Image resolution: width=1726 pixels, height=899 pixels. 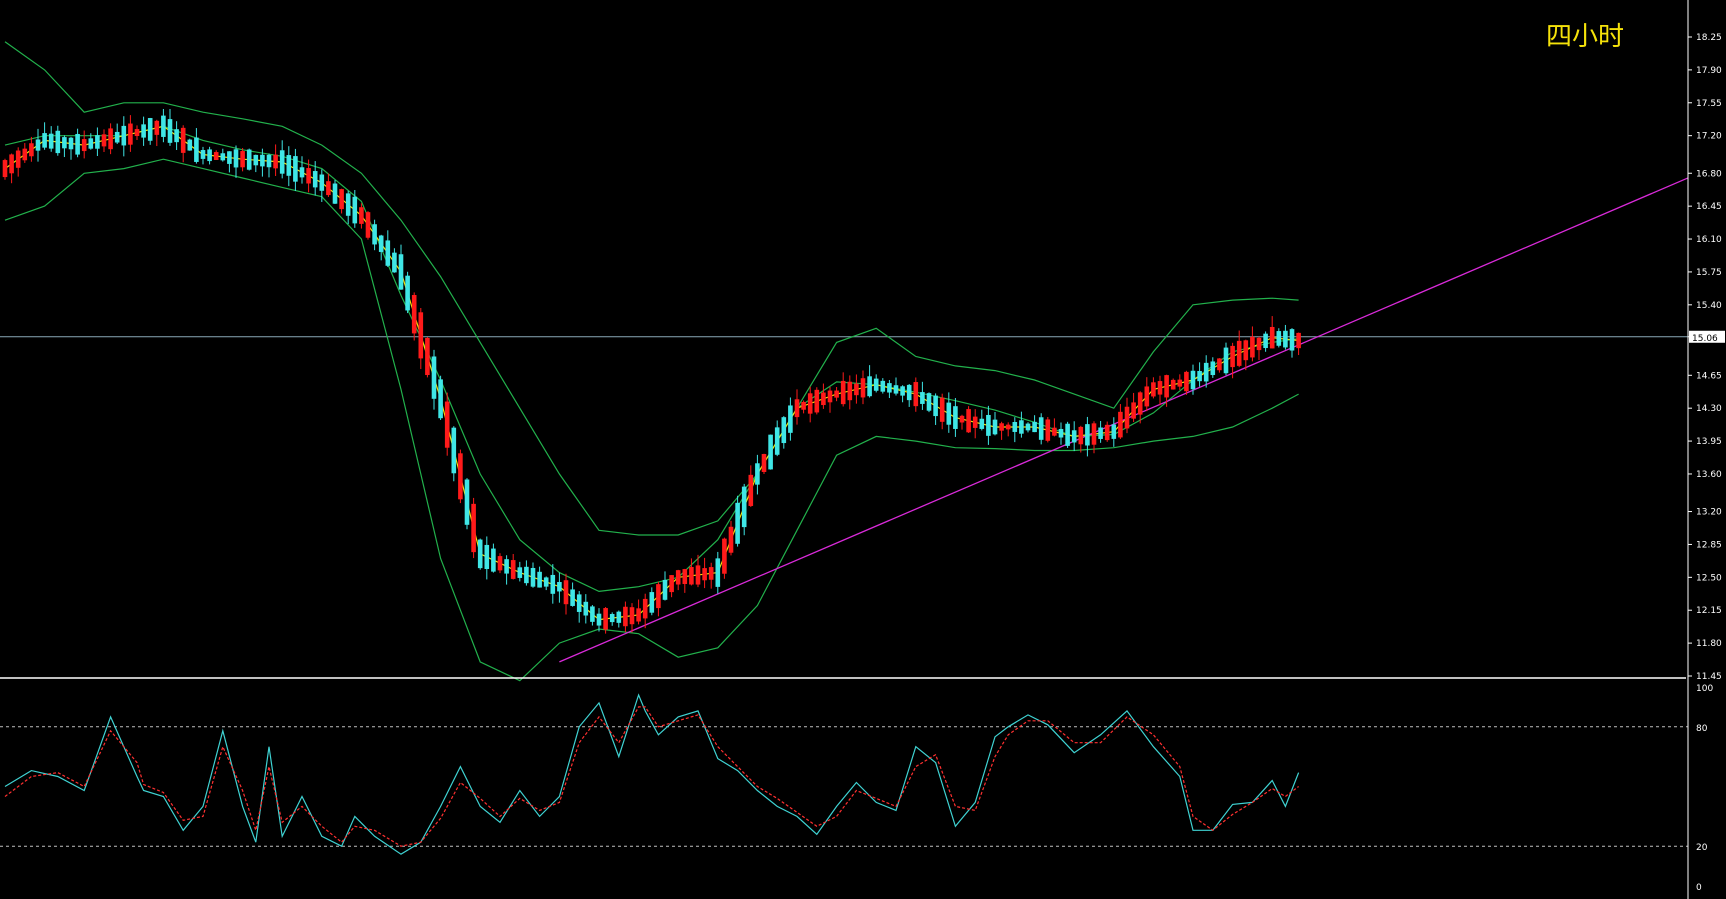 What do you see at coordinates (1709, 104) in the screenshot?
I see `price-tick-label: 17.55` at bounding box center [1709, 104].